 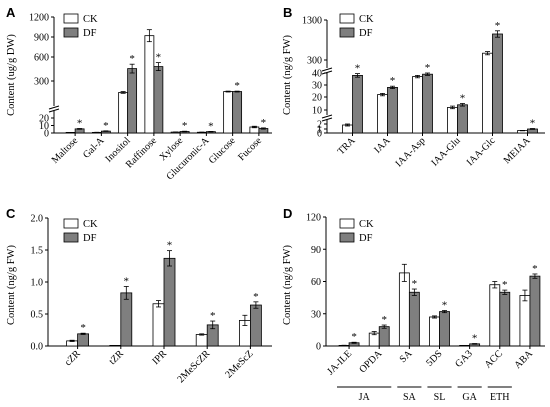 What do you see at coordinates (239, 364) in the screenshot?
I see `x-tick-label: 2MeScZ` at bounding box center [239, 364].